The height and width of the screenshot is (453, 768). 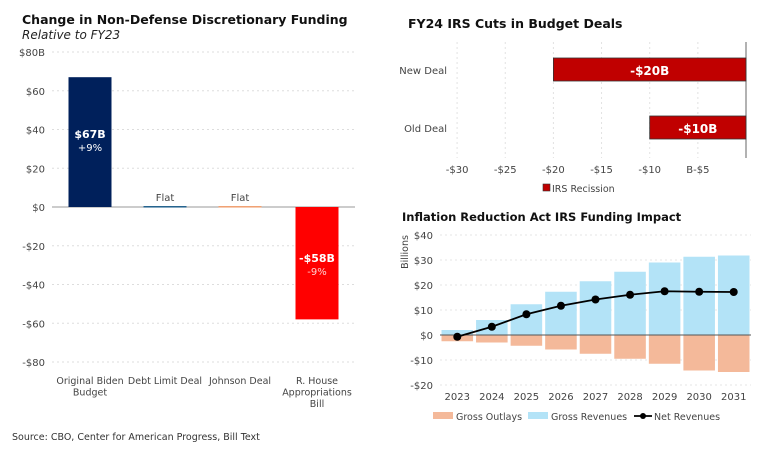 What do you see at coordinates (687, 417) in the screenshot?
I see `legend-label: Net Revenues` at bounding box center [687, 417].